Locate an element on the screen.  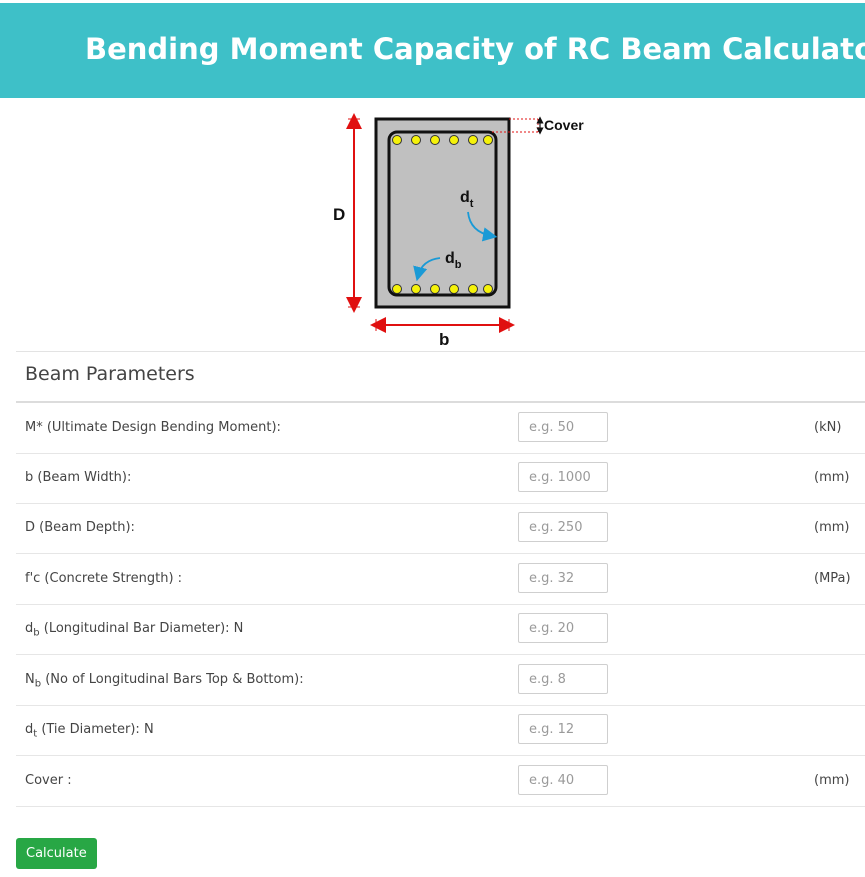
bar-diameter-label-suffix: (Longitudinal Bar Diameter): N is located at coordinates (141, 628).